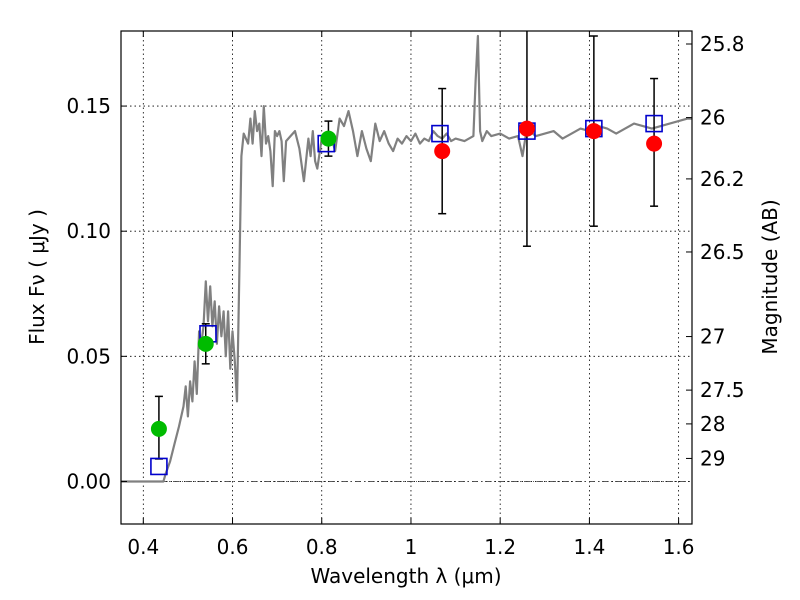 The width and height of the screenshot is (800, 600). I want to click on y2-tick-label: 27, so click(712, 337).